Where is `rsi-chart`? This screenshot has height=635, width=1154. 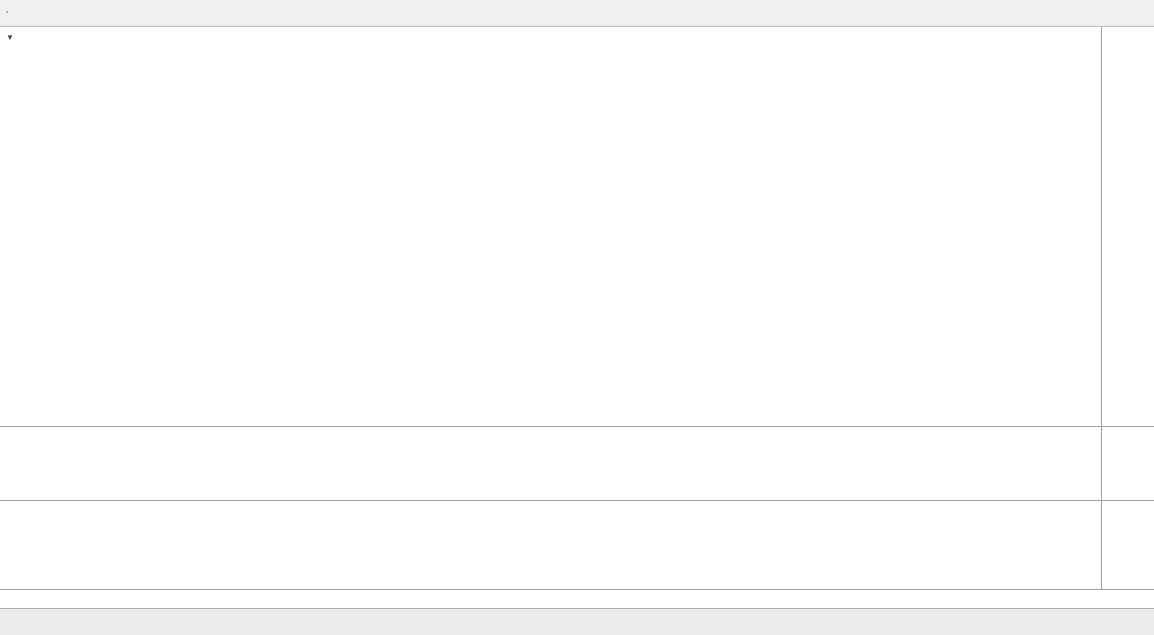 rsi-chart is located at coordinates (550, 463).